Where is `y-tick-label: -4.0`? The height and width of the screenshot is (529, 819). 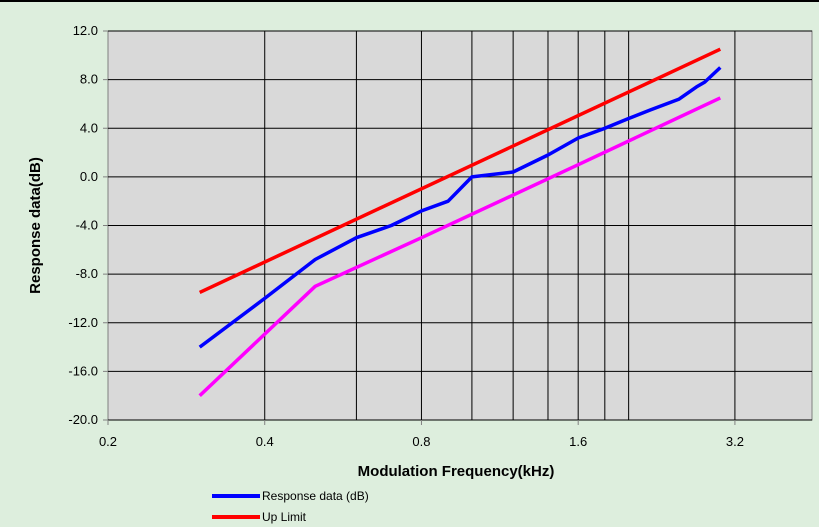
y-tick-label: -4.0 is located at coordinates (87, 225).